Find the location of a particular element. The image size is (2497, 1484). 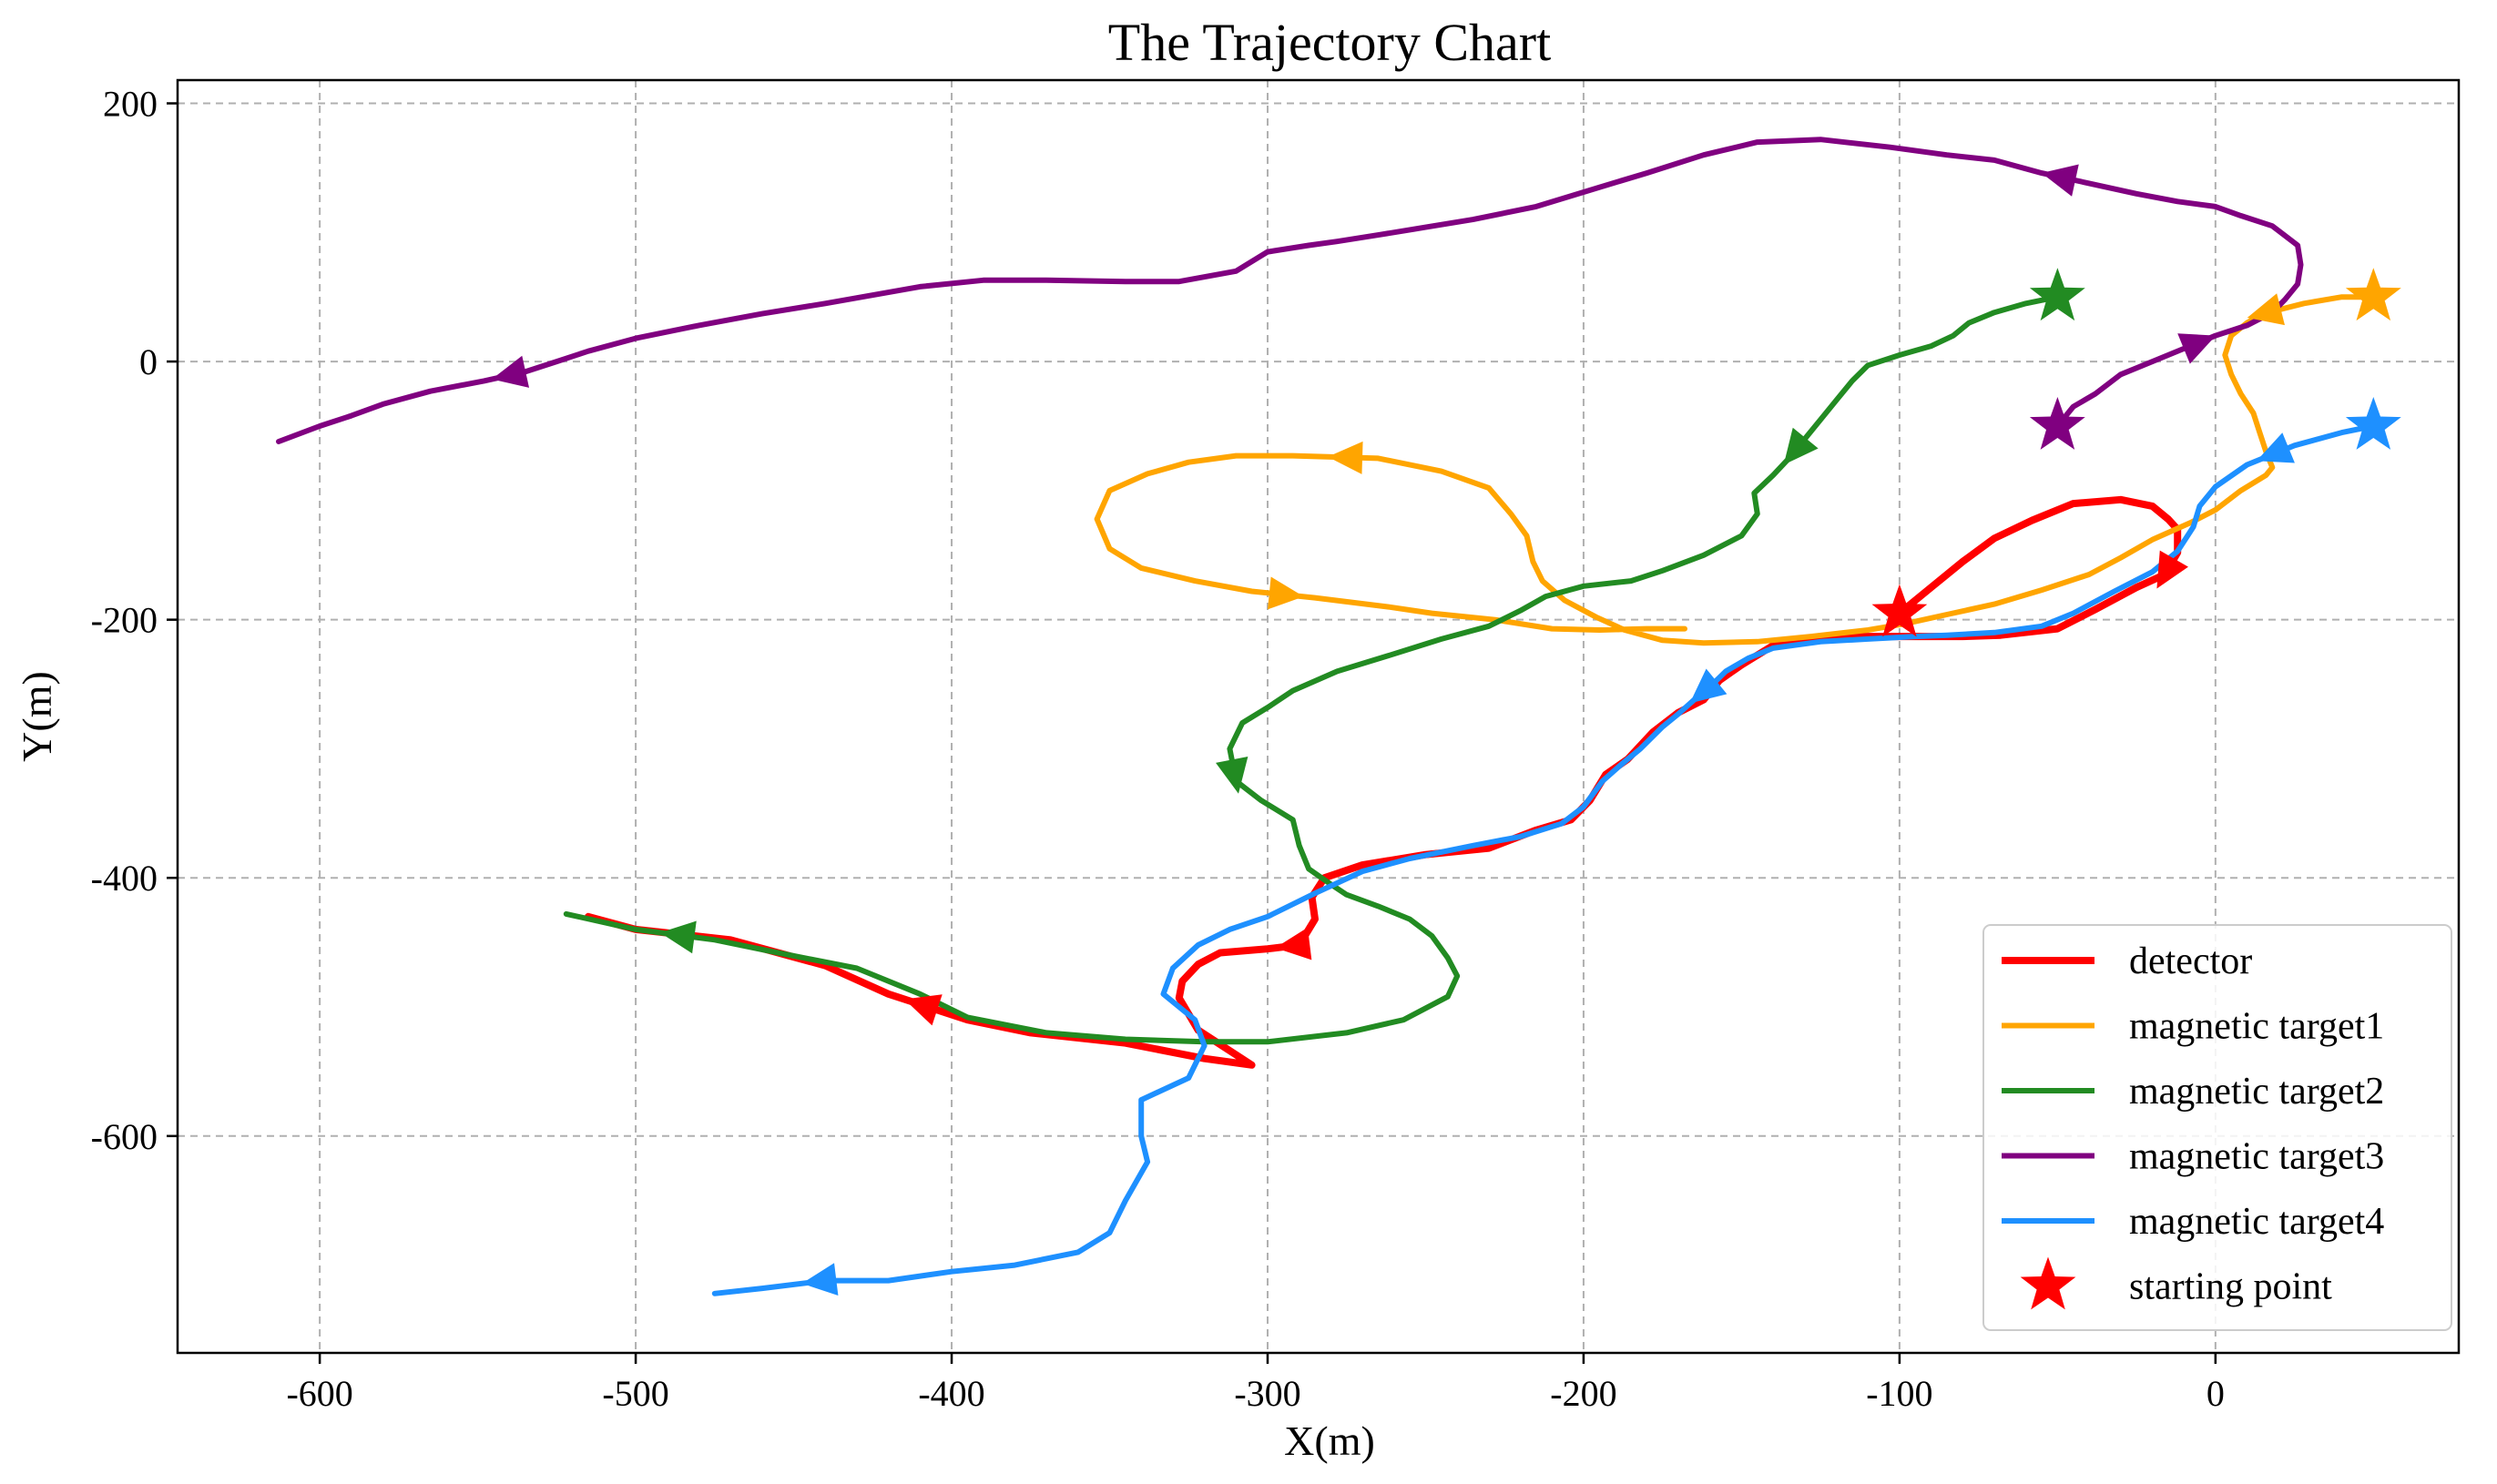

starting-point-marker-magnetic-target4 is located at coordinates (2373, 423).